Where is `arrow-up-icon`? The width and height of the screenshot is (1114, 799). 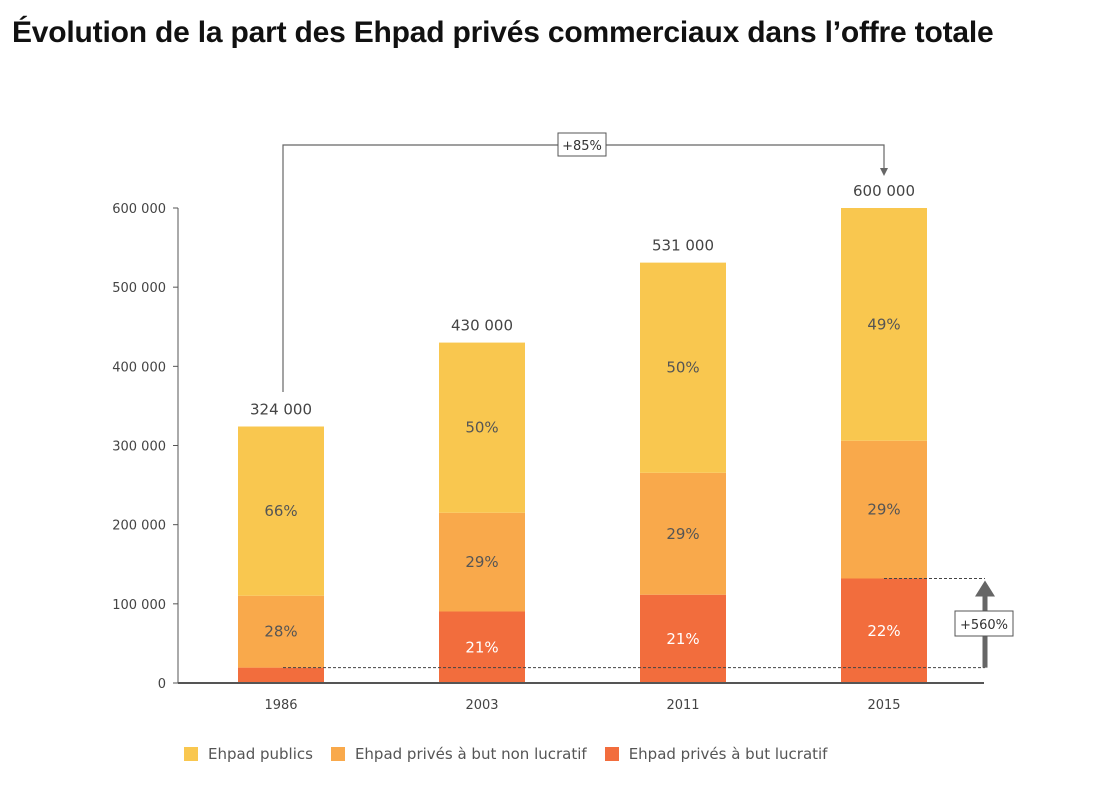
arrow-up-icon is located at coordinates (985, 588).